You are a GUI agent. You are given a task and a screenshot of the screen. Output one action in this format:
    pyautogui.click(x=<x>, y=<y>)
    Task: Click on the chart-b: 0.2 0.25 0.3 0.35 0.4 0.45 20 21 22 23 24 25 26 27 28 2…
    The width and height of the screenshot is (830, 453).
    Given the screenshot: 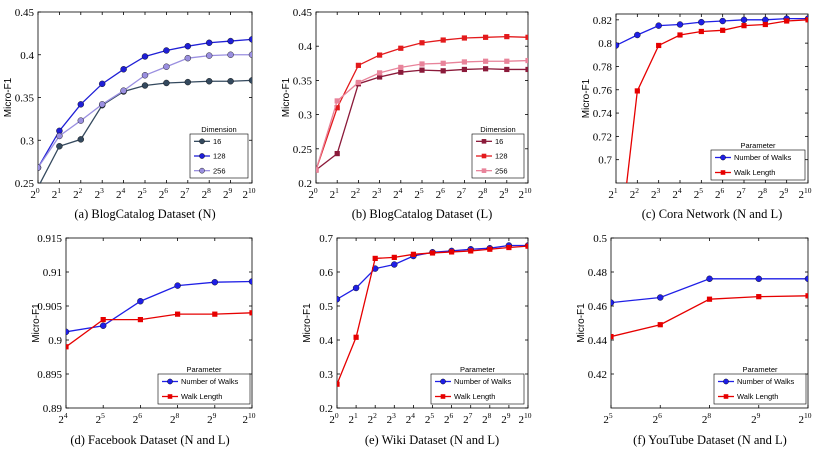 What is the action you would take?
    pyautogui.click(x=406, y=114)
    